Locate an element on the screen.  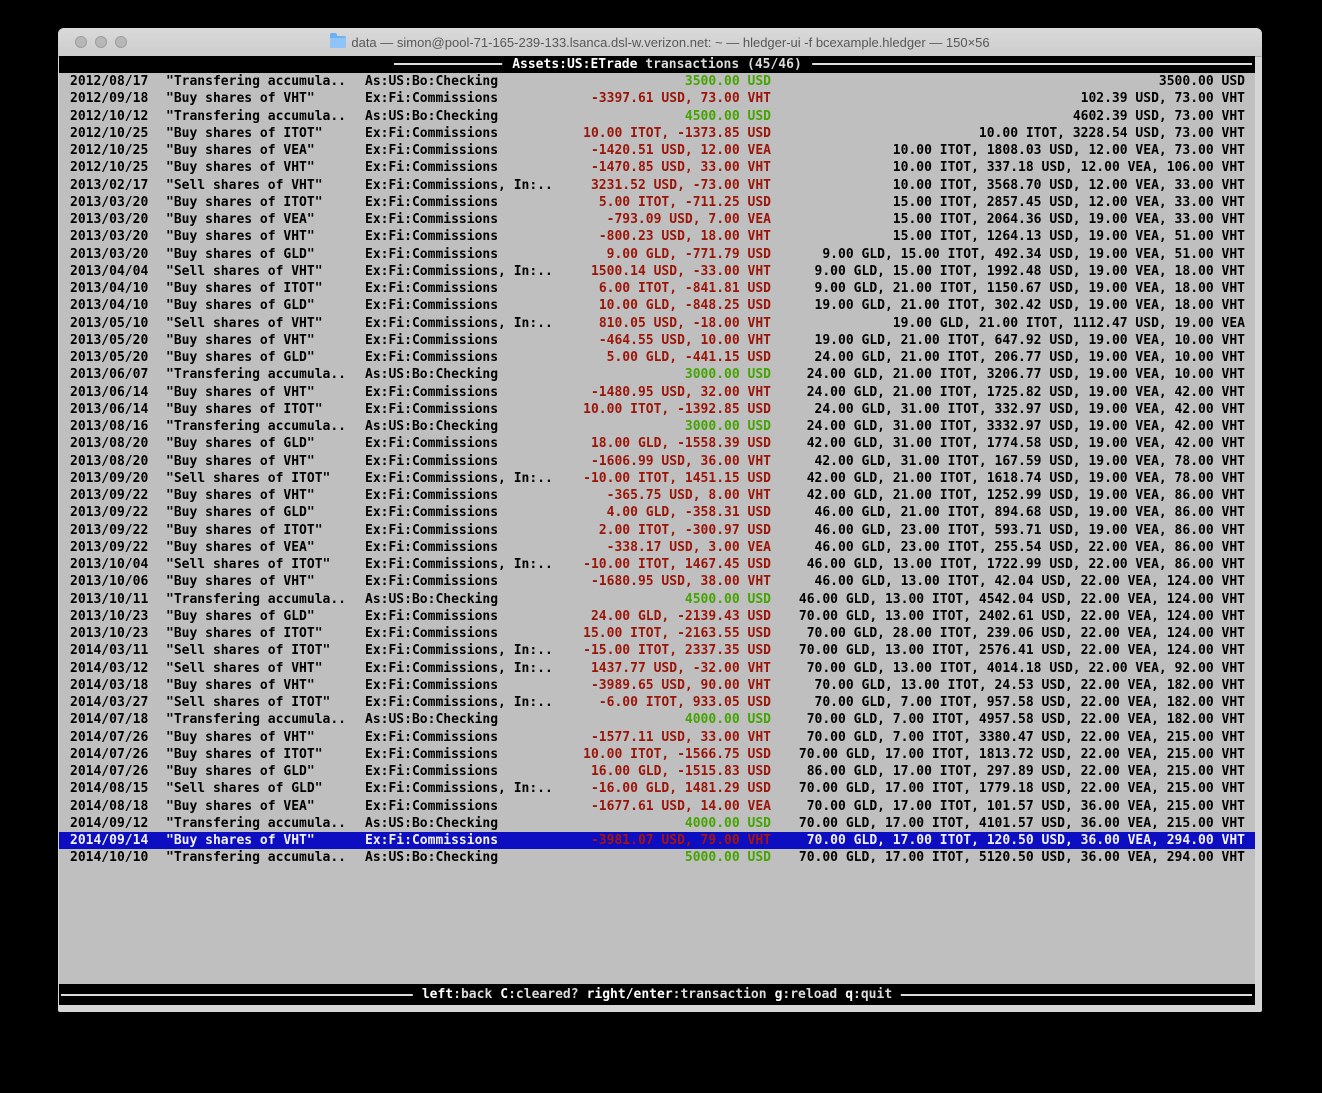
zoom-button is located at coordinates (121, 42).